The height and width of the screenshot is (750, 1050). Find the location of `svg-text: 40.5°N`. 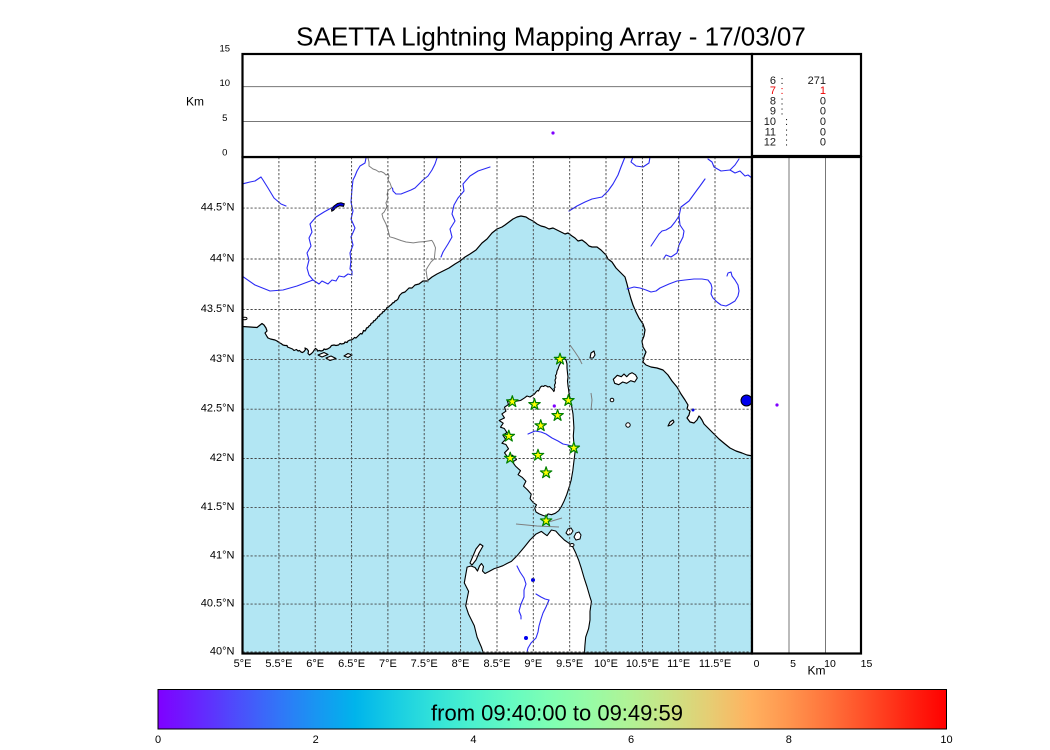

svg-text: 40.5°N is located at coordinates (218, 604).